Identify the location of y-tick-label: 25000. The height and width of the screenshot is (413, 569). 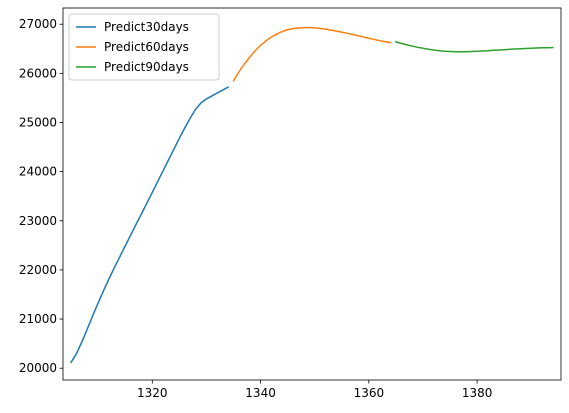
(38, 122).